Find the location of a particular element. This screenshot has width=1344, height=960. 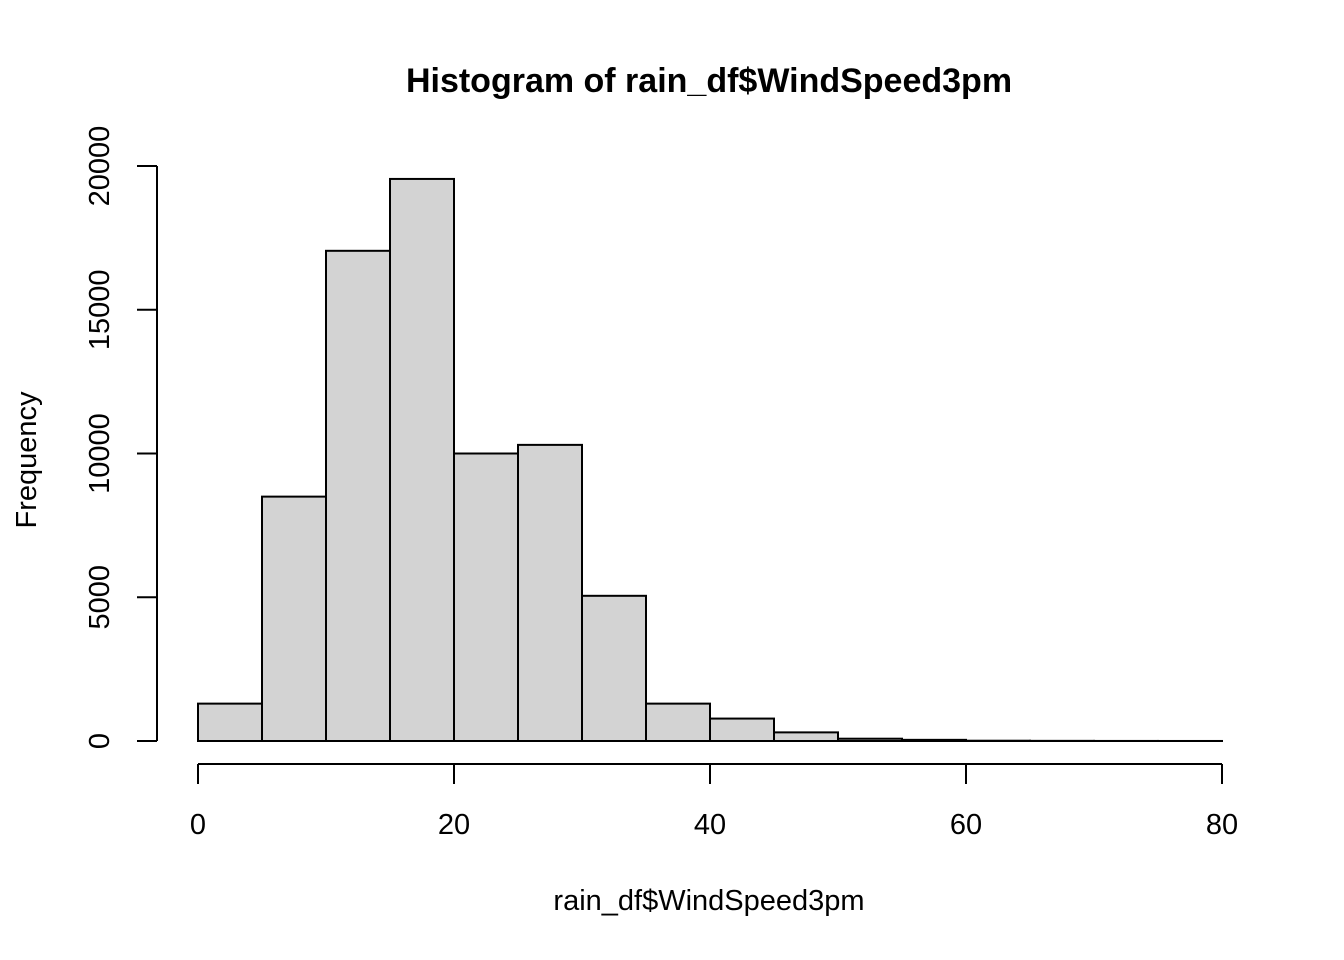

y-tick-label: 20000 is located at coordinates (100, 166).